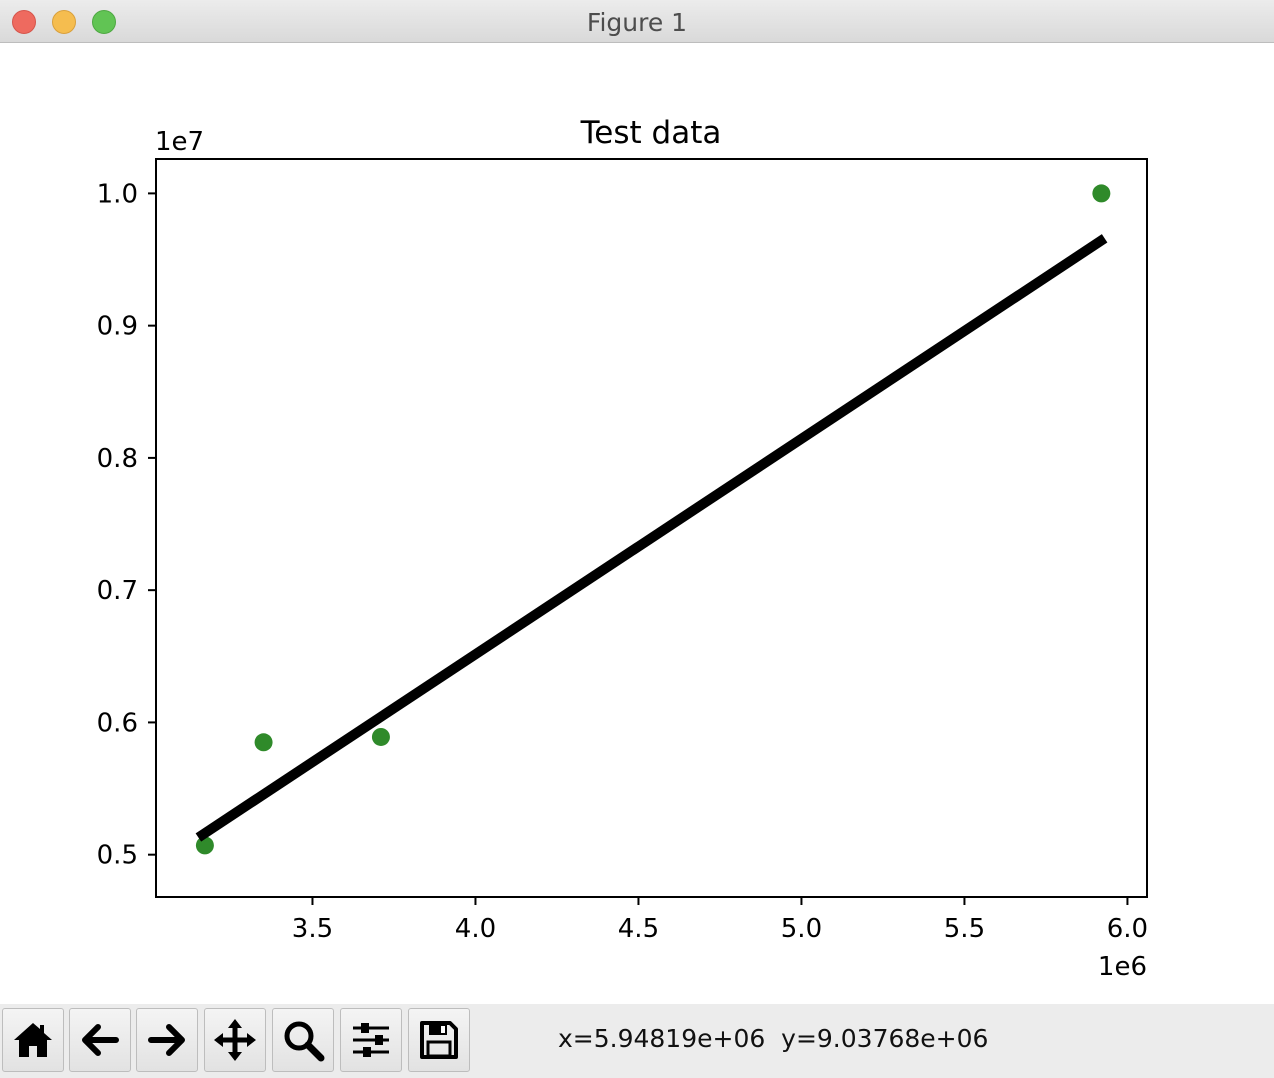  What do you see at coordinates (638, 929) in the screenshot?
I see `x-tick-label: 4.5` at bounding box center [638, 929].